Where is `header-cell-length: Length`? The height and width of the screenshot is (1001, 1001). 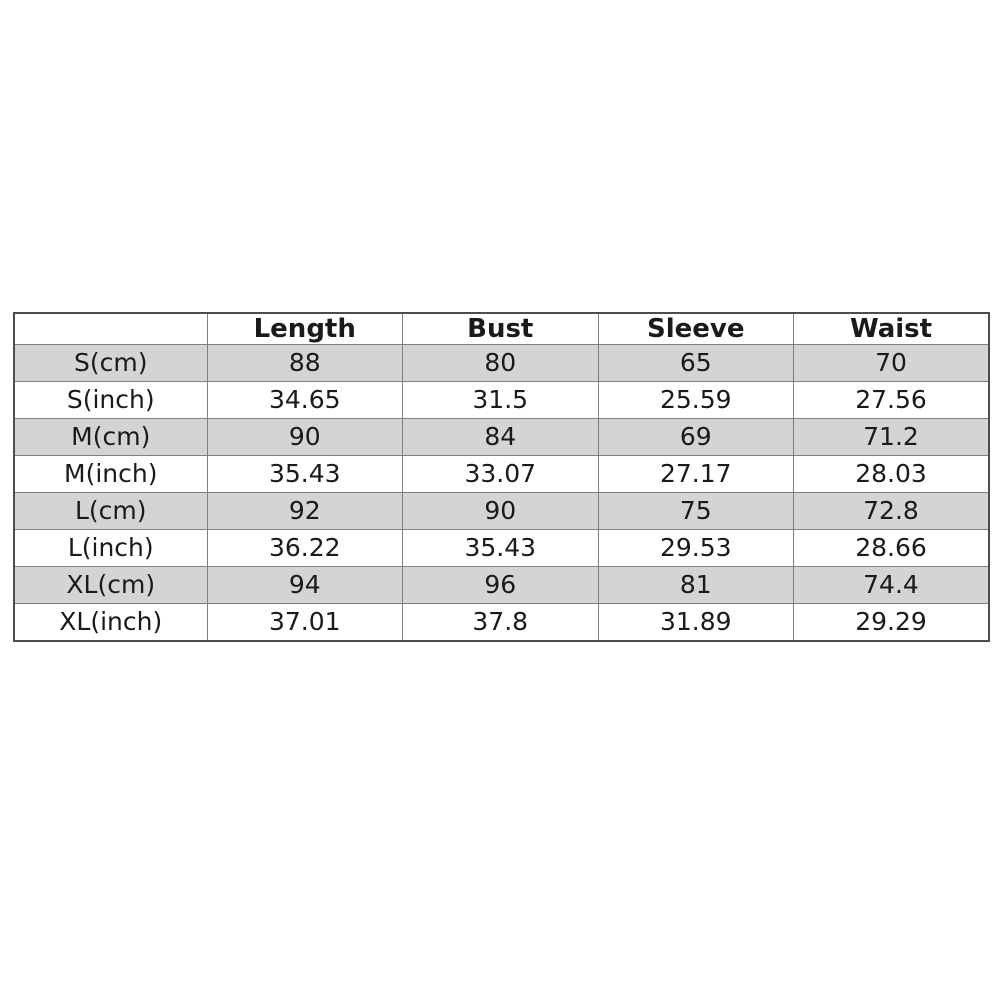
header-cell-length: Length is located at coordinates (304, 328).